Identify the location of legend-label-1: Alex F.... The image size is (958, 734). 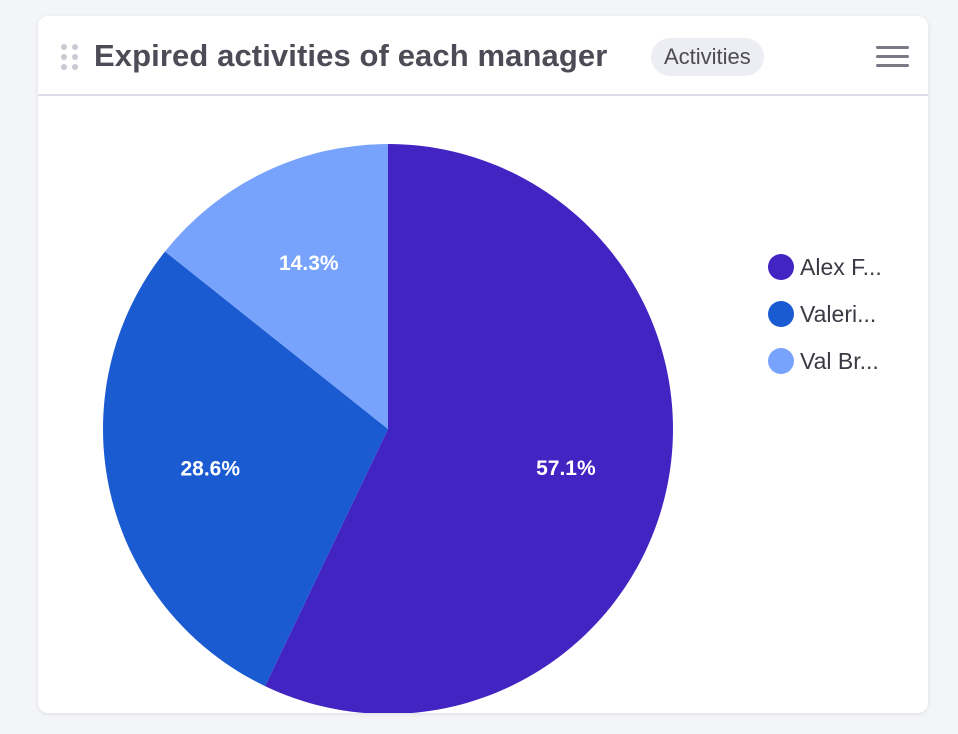
(841, 267).